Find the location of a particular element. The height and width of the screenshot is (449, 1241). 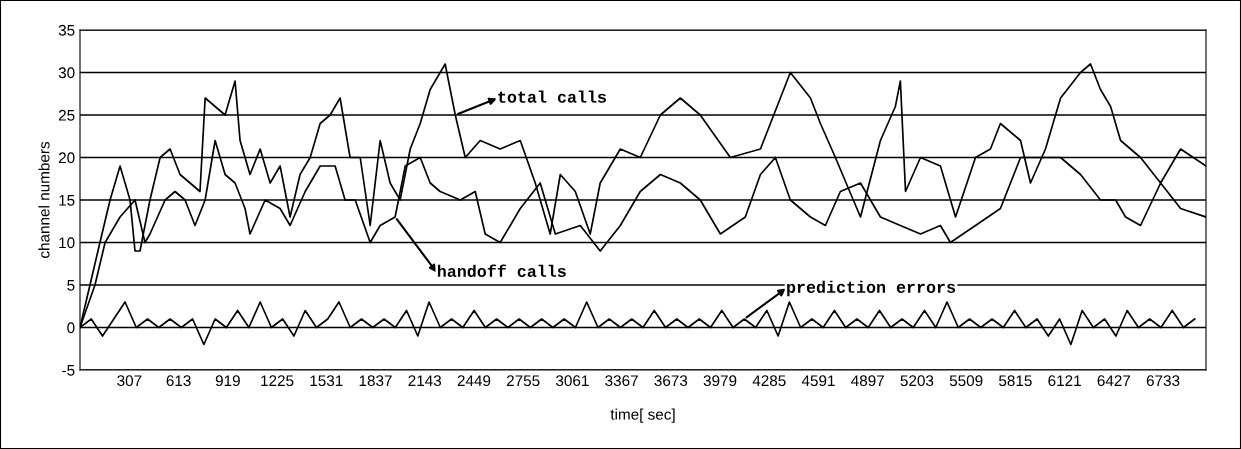

y-tick-label: 0 is located at coordinates (71, 328).